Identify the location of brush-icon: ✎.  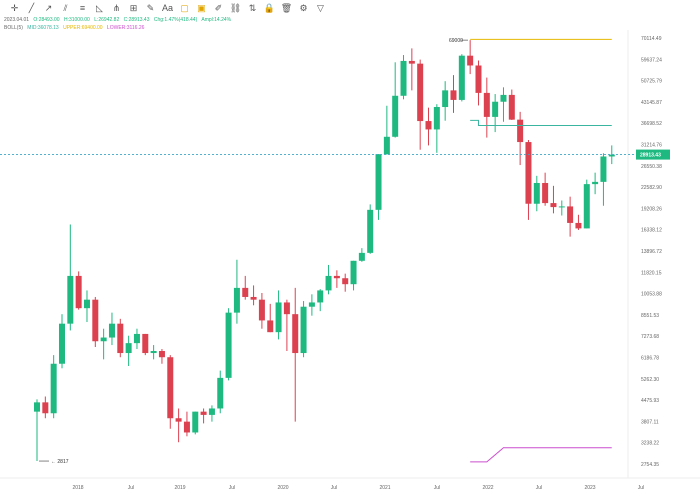
(150, 7).